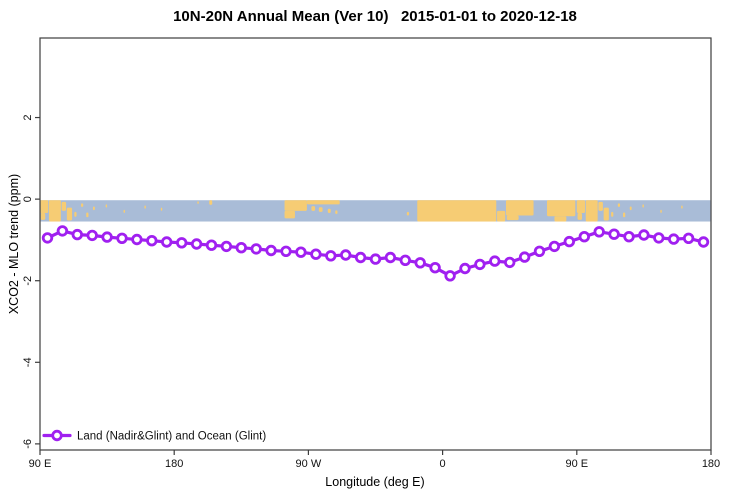 The height and width of the screenshot is (500, 750). I want to click on x-axis-title: Longitude (deg E), so click(375, 482).